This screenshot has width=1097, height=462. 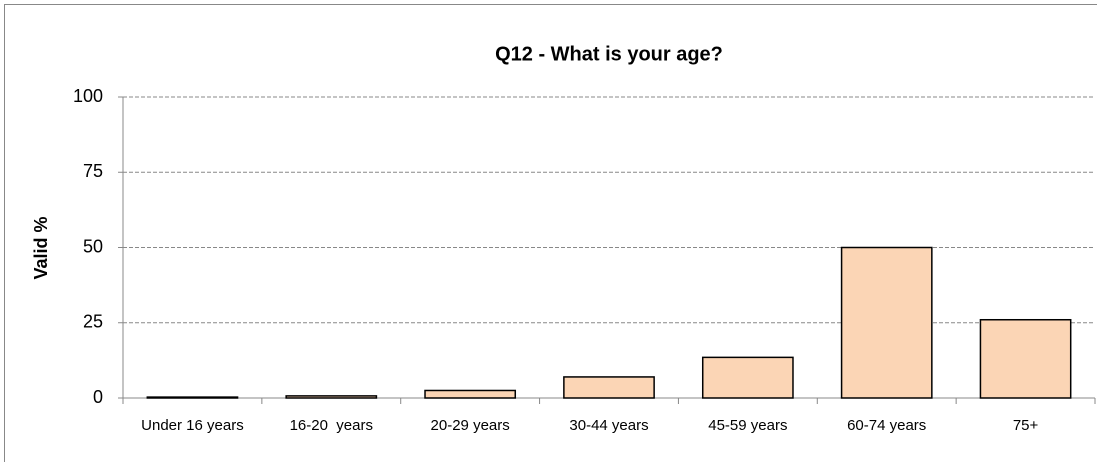 I want to click on y-tick-label: 50, so click(x=93, y=246).